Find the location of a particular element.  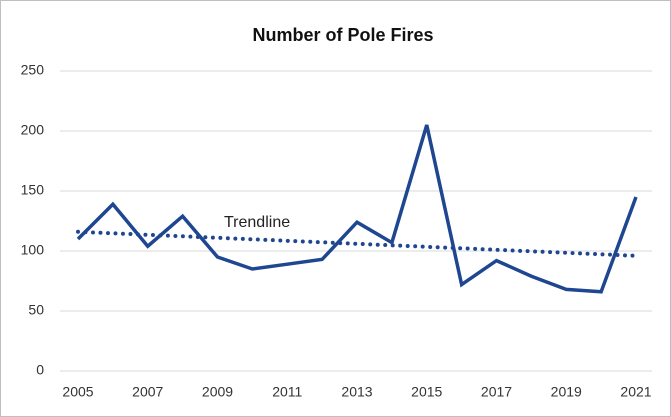

trendline-label: Trendline is located at coordinates (257, 222).